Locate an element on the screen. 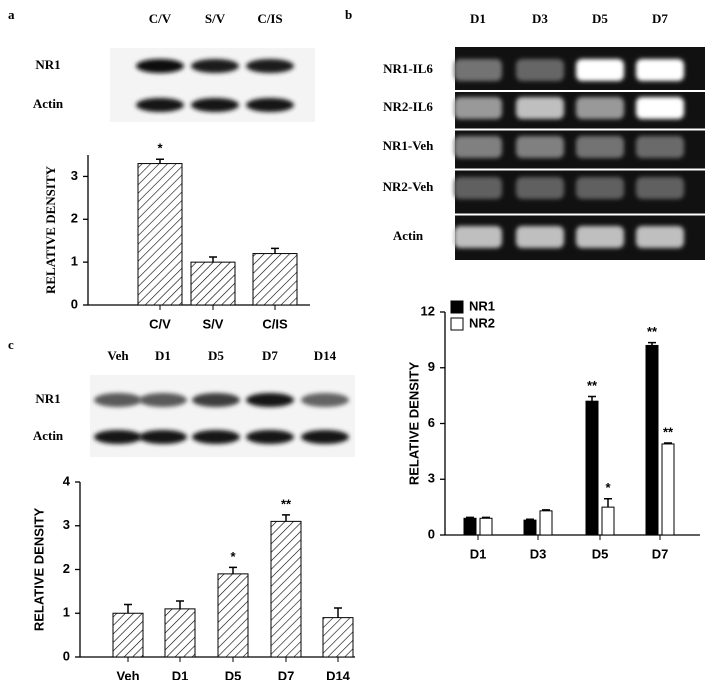  row-label: NR1-IL6 is located at coordinates (408, 68).